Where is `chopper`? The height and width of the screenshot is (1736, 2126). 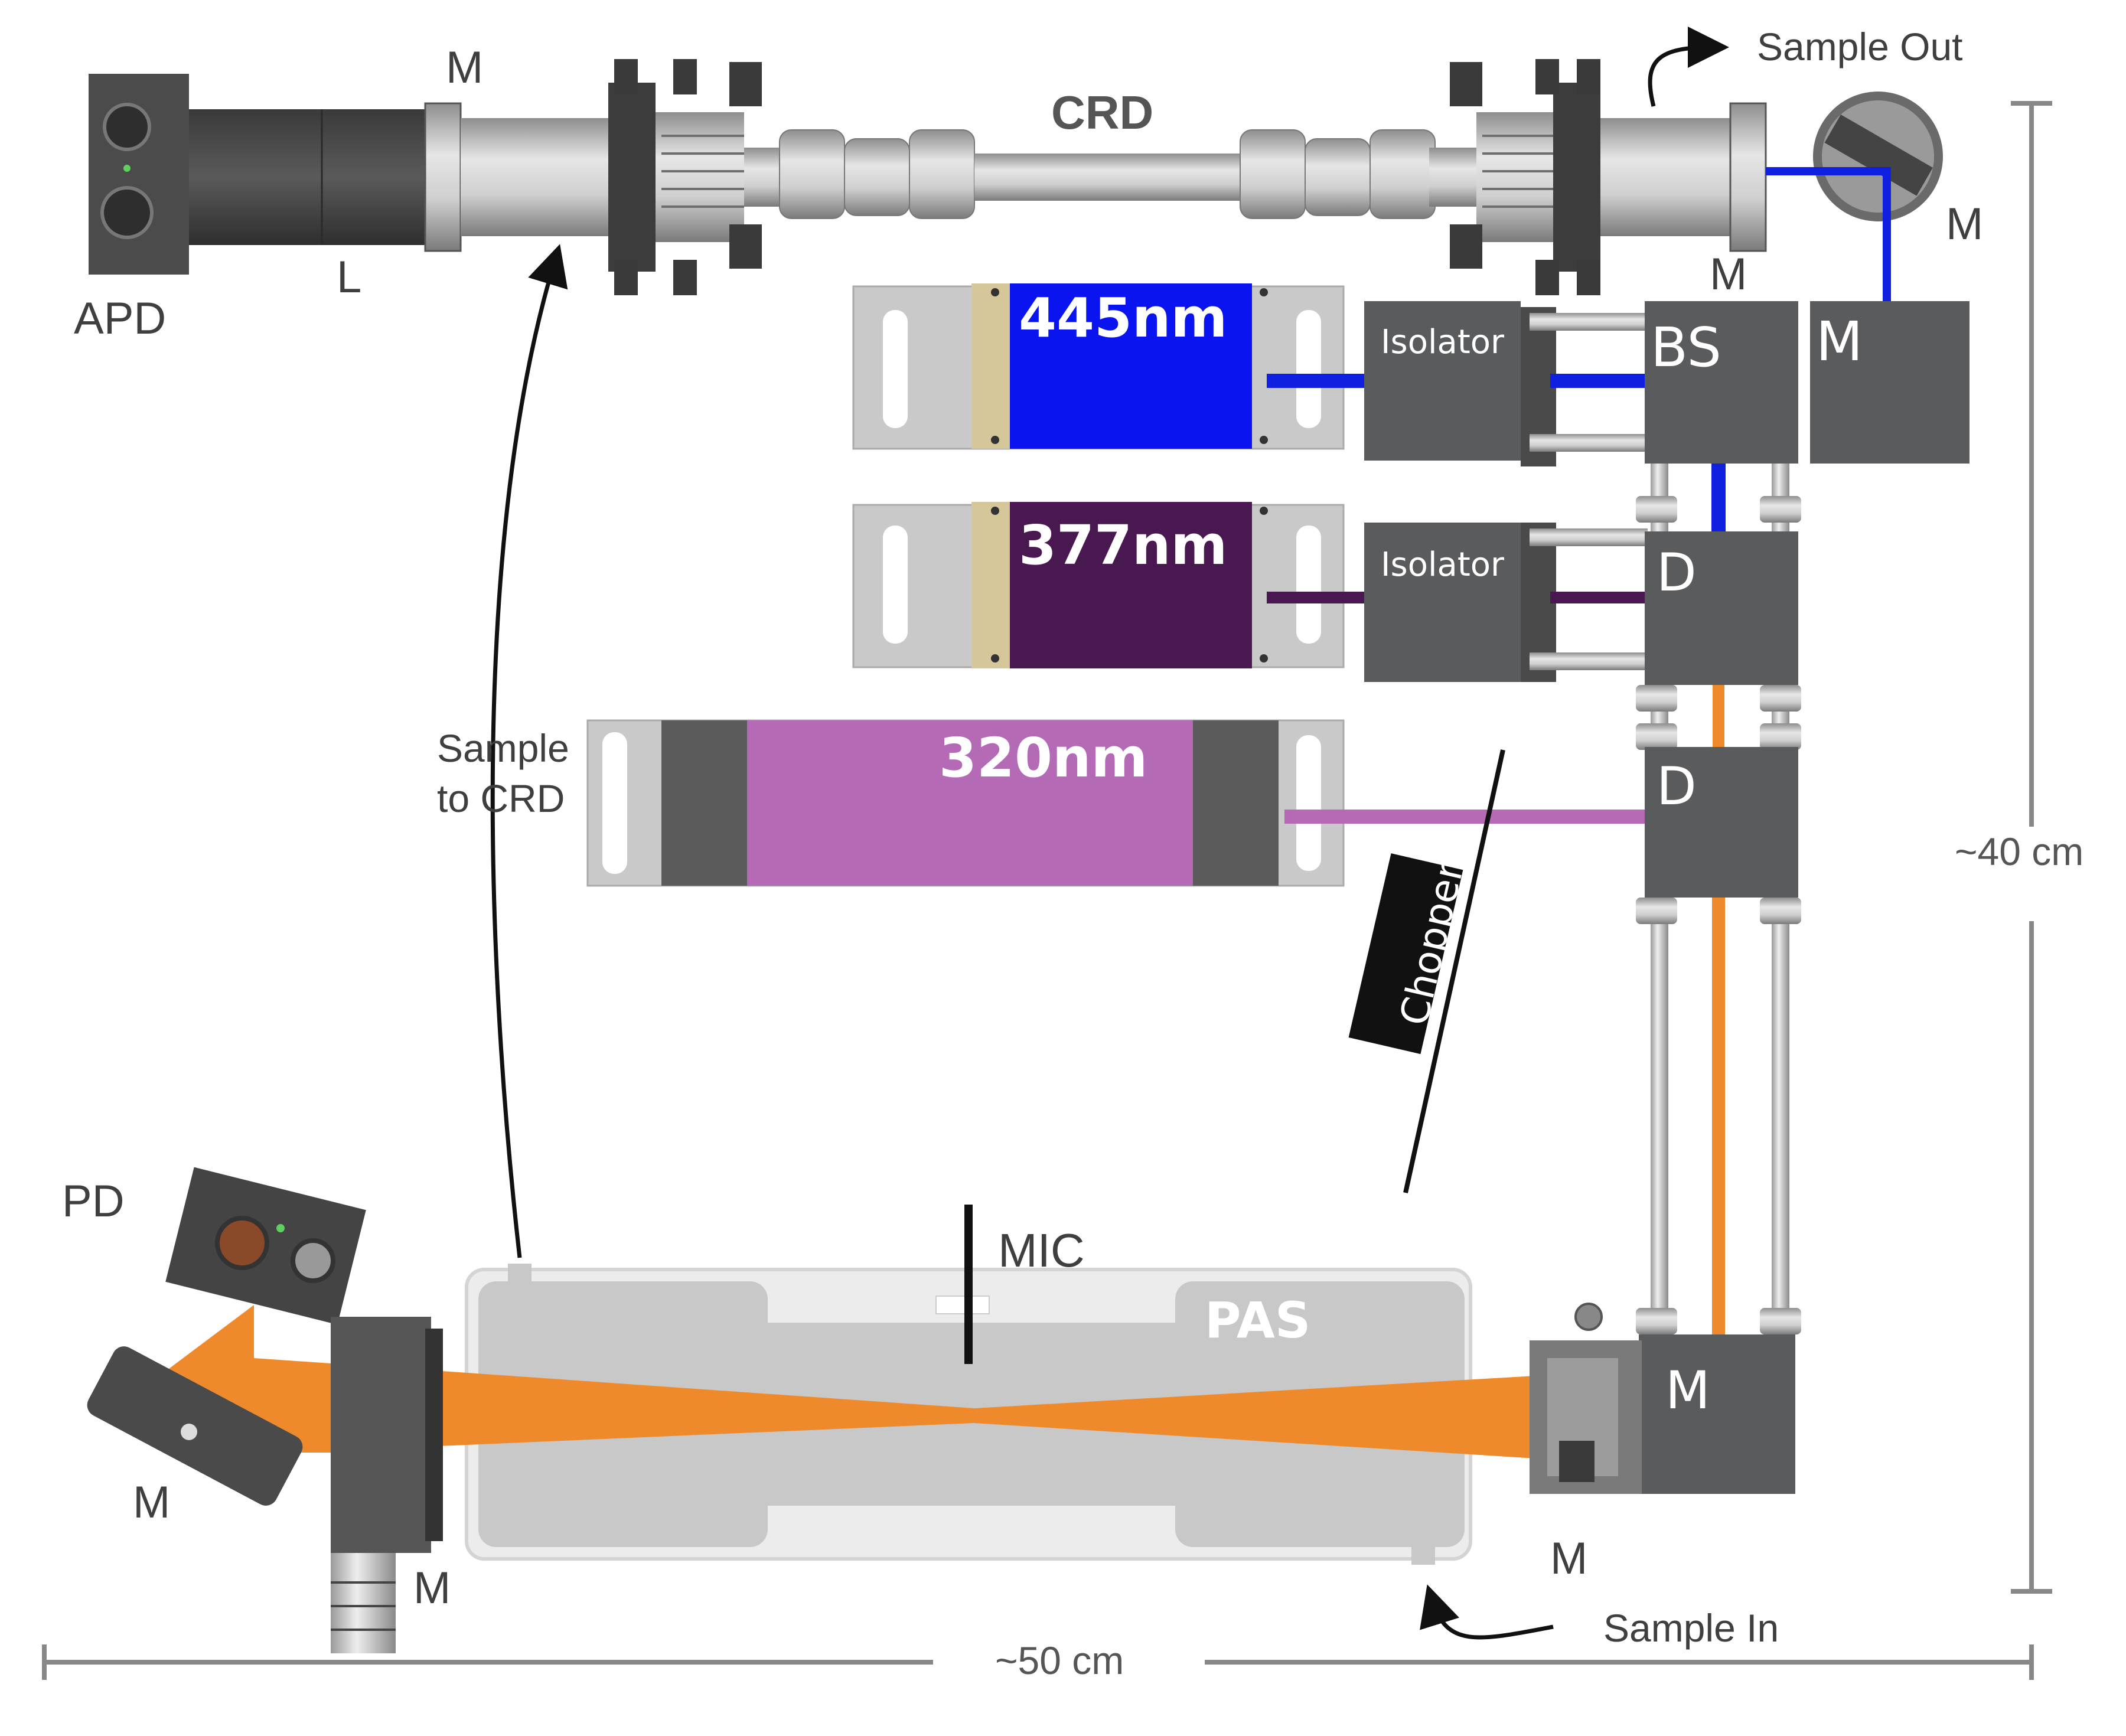 chopper is located at coordinates (1426, 971).